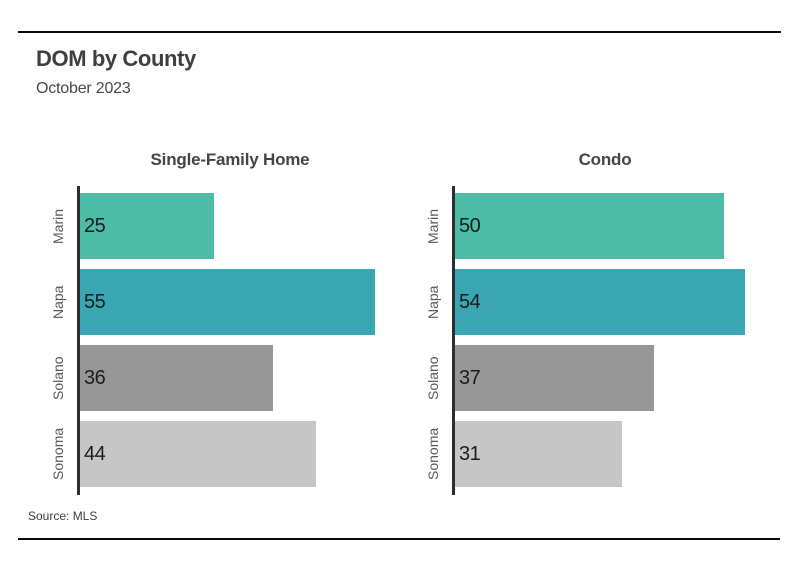 The width and height of the screenshot is (799, 575). Describe the element at coordinates (116, 58) in the screenshot. I see `page-title: DOM by County` at that location.